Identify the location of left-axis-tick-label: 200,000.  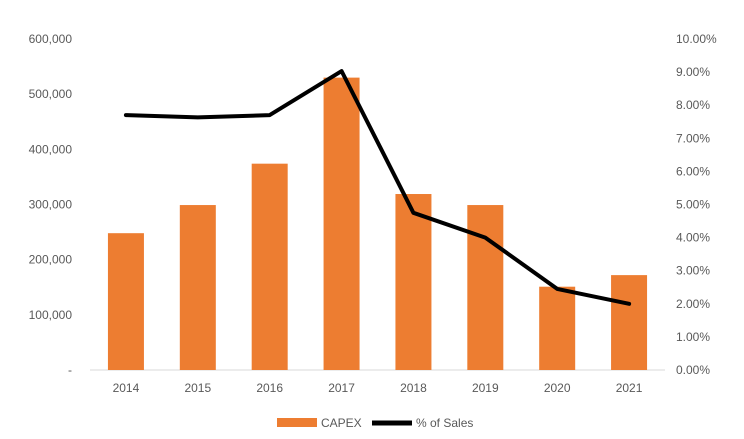
(51, 260).